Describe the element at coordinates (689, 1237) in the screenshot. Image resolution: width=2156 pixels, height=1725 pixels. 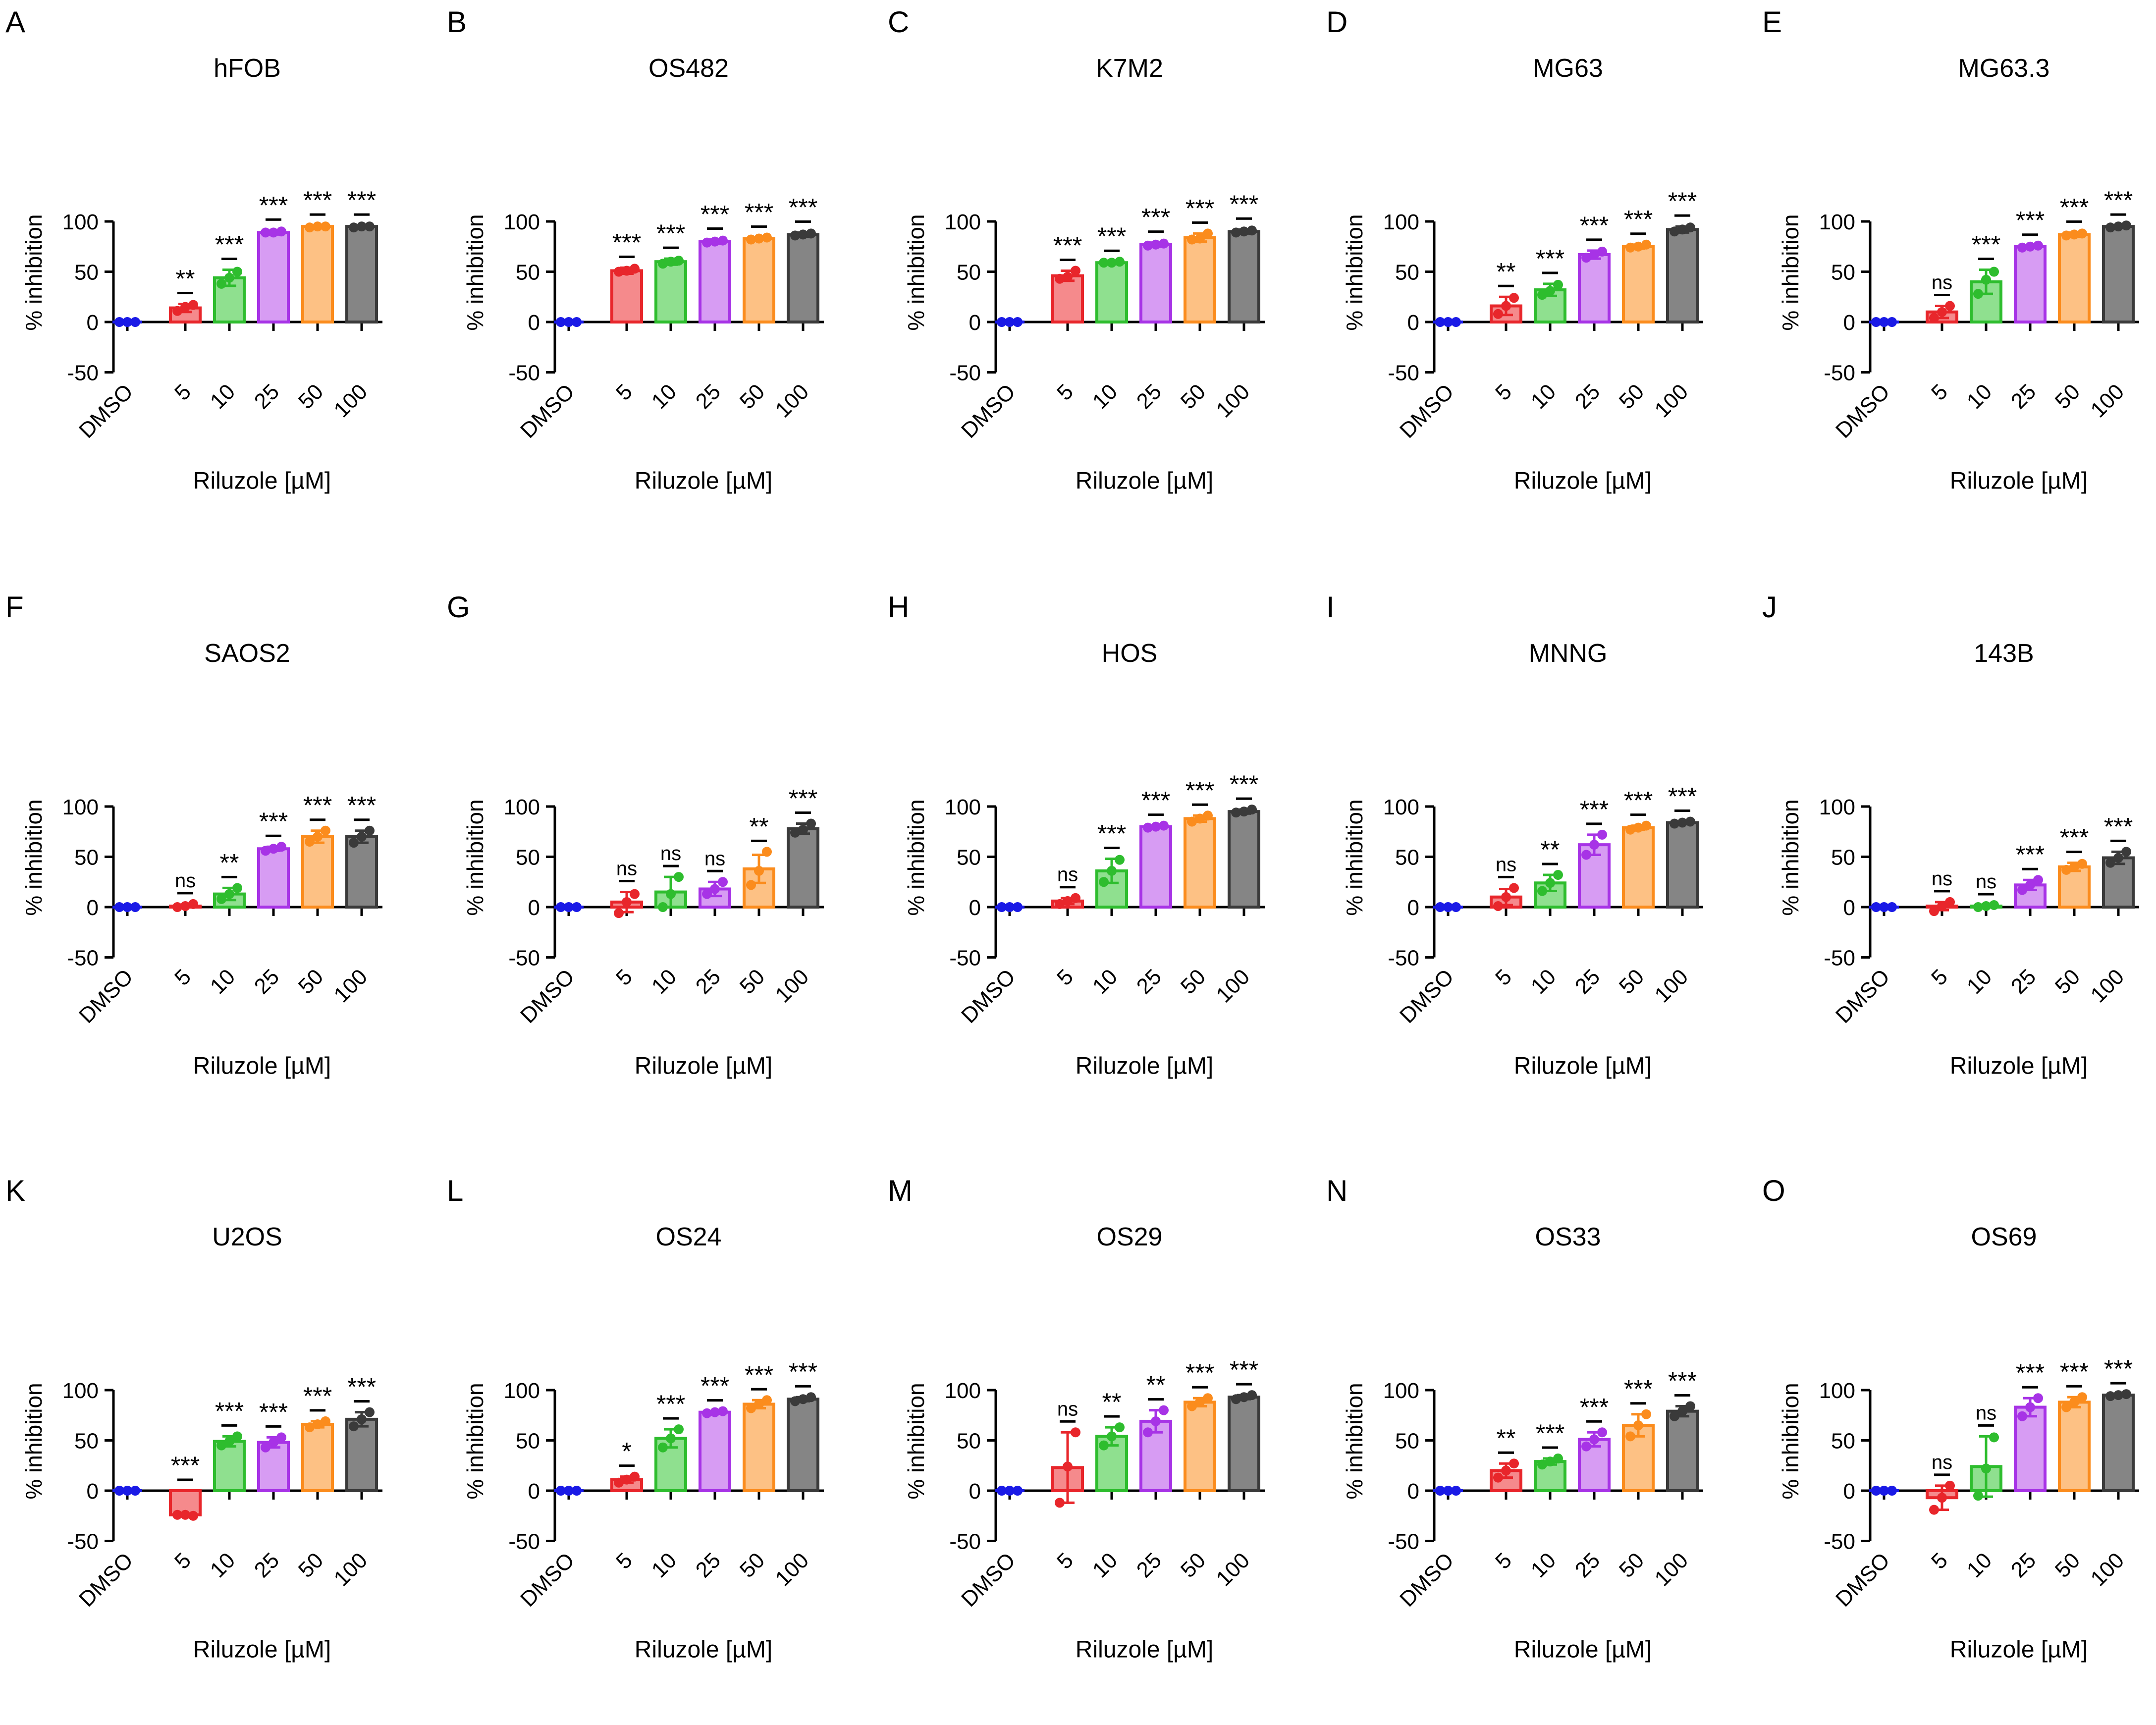
I see `panel-title: OS24` at that location.